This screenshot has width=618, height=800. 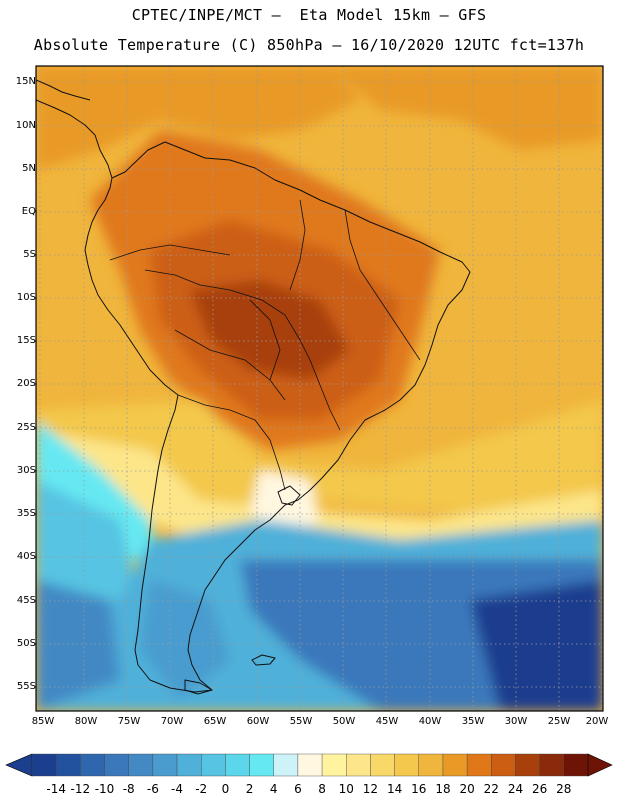 I want to click on color-bar-label: -4, so click(x=177, y=789).